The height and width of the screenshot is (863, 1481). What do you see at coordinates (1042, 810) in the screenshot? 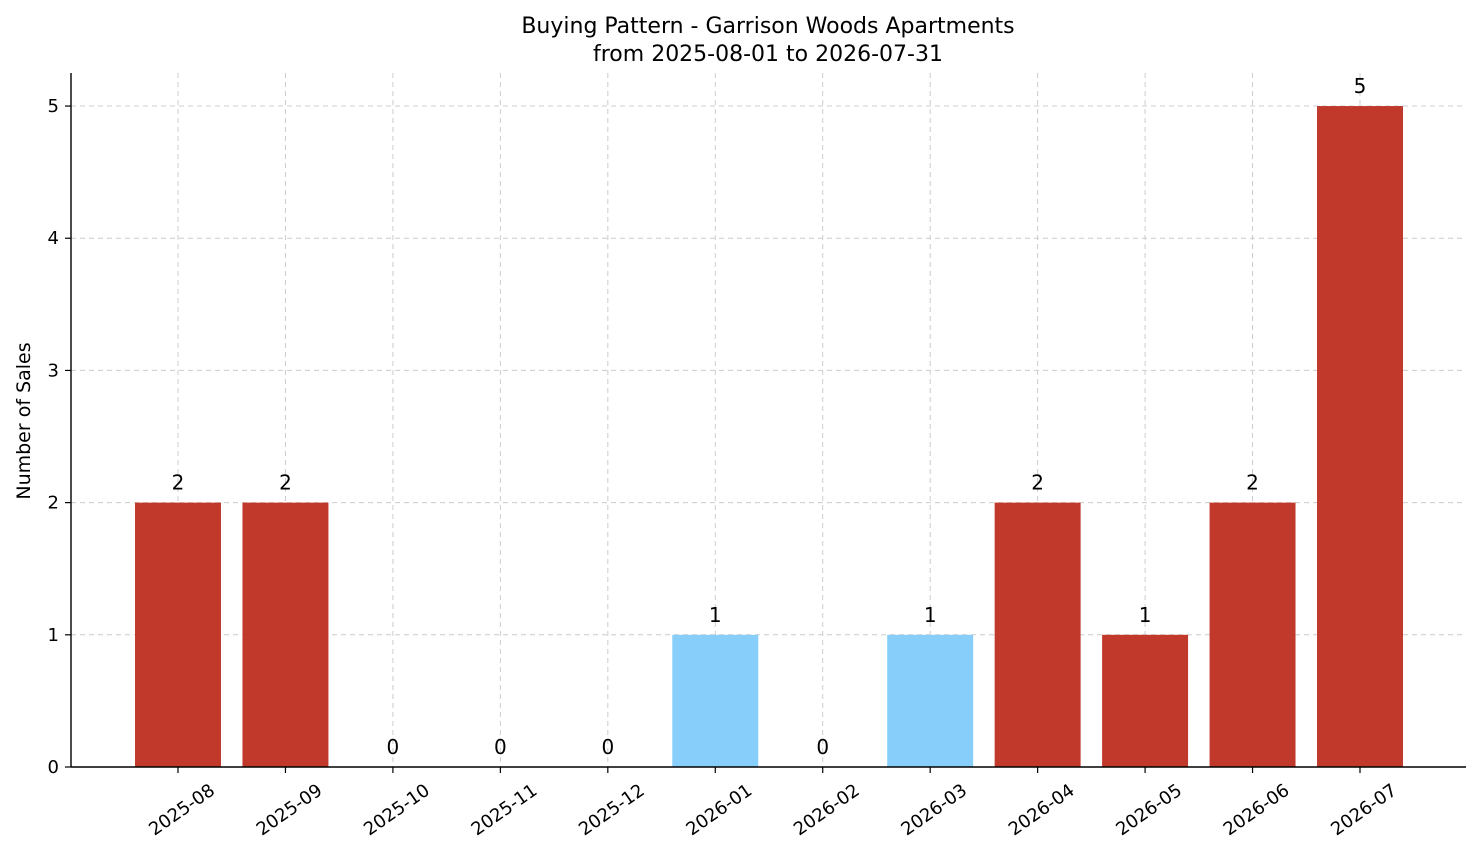
I see `x-tick-label: 2026-04` at bounding box center [1042, 810].